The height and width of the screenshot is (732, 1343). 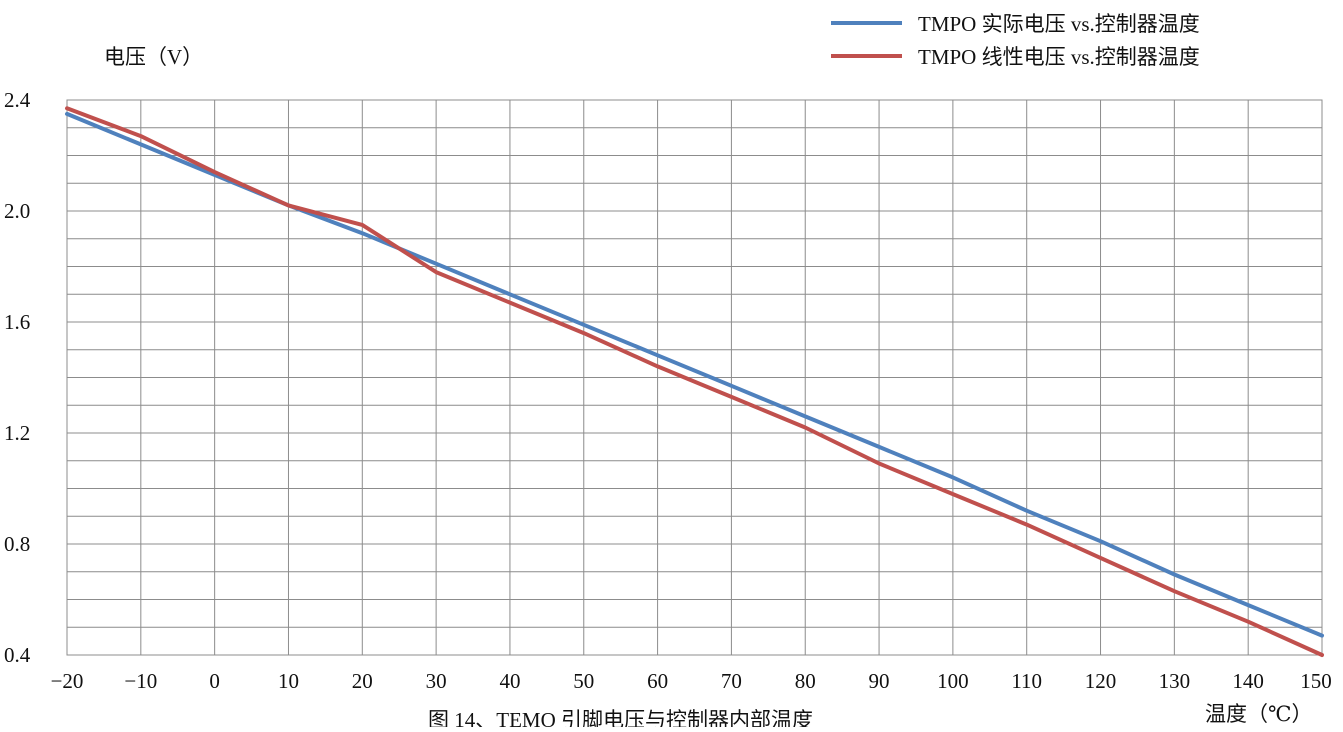 I want to click on x-tick-label: 70, so click(x=731, y=681).